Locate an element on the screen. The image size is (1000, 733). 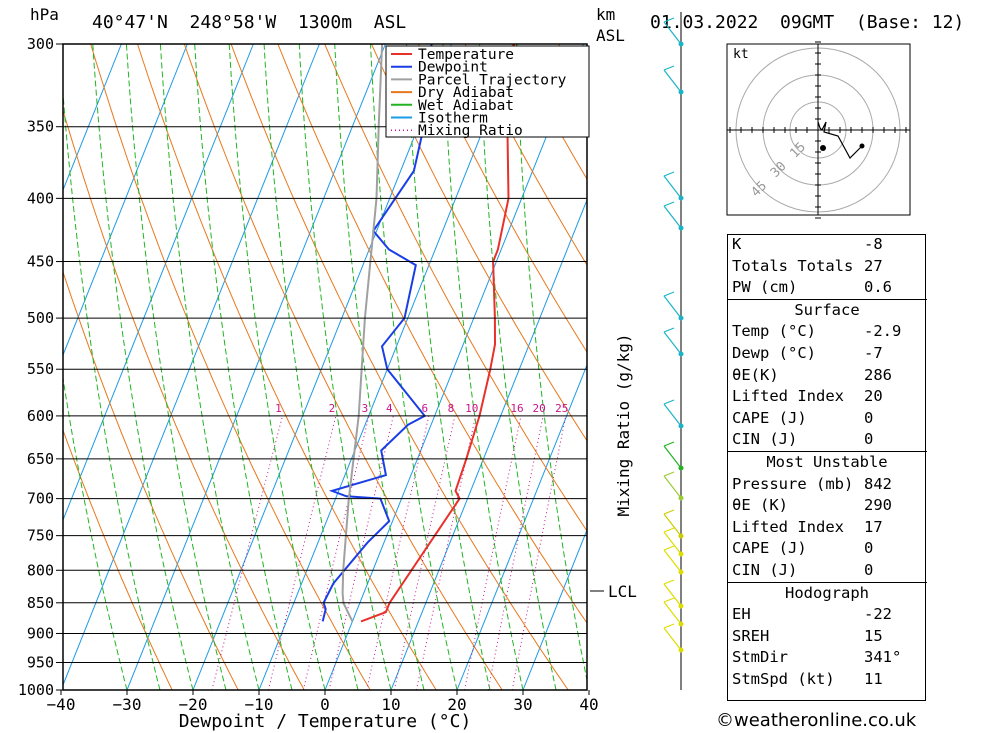
x-tick-label: −20 is located at coordinates (193, 704).